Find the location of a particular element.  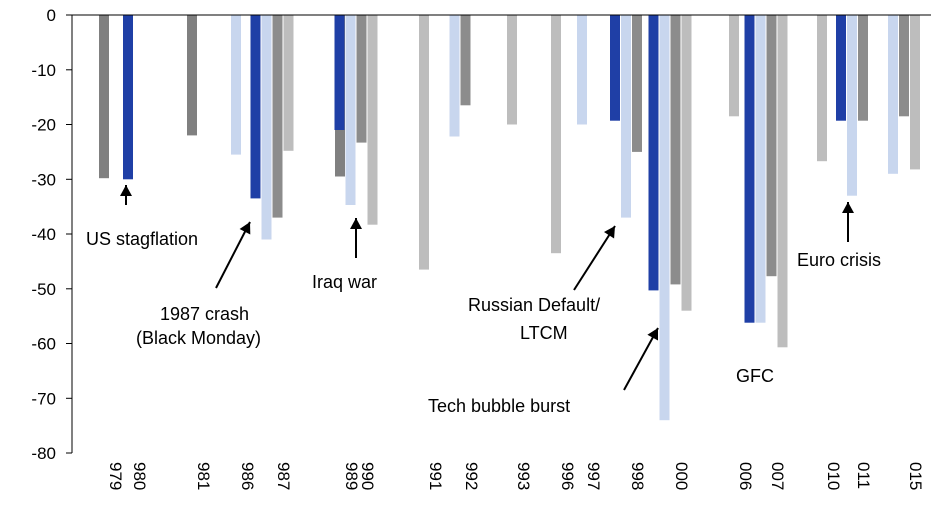

bar-011-s4 is located at coordinates (863, 68).